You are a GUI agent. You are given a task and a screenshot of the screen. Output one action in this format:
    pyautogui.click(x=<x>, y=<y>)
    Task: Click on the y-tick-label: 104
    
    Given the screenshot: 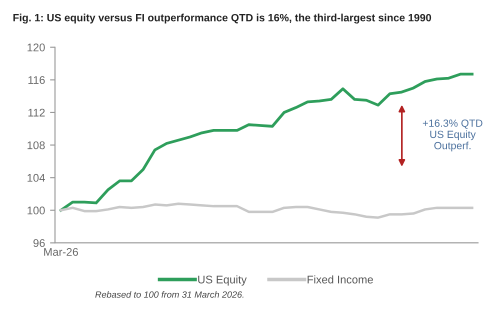 What is the action you would take?
    pyautogui.click(x=36, y=178)
    